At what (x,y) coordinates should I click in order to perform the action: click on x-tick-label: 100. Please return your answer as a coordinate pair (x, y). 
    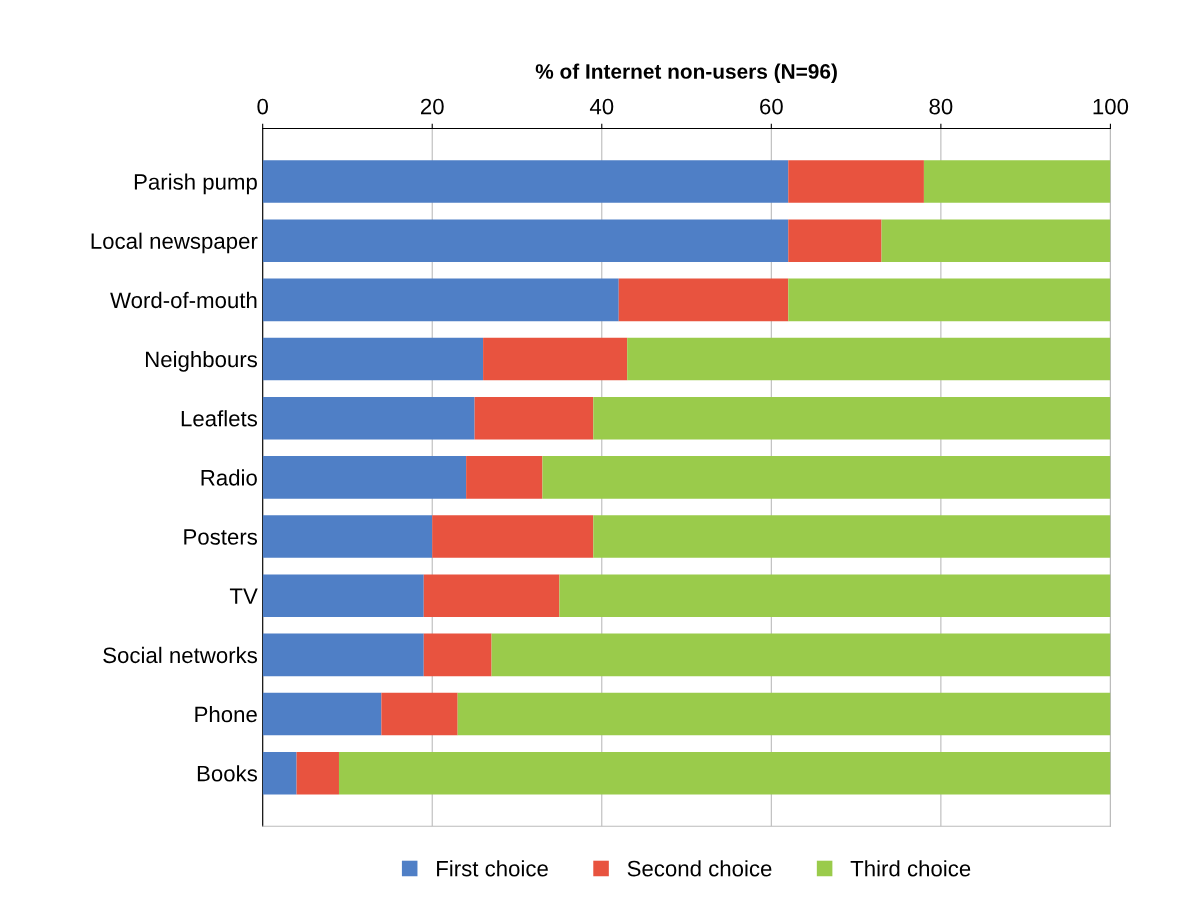
    Looking at the image, I should click on (1111, 106).